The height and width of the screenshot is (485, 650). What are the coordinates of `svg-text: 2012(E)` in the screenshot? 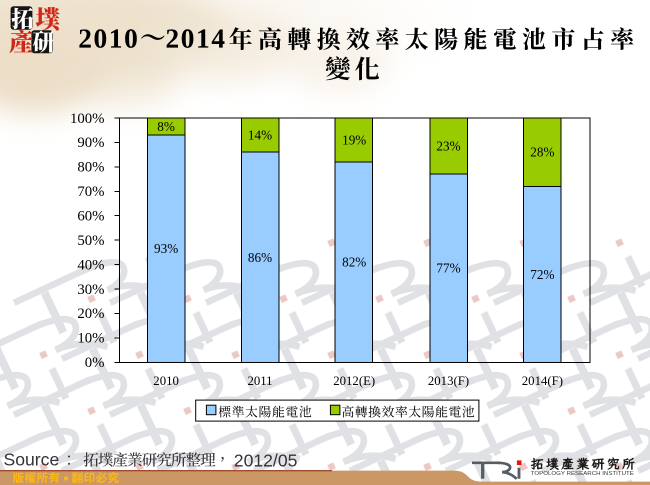 It's located at (354, 381).